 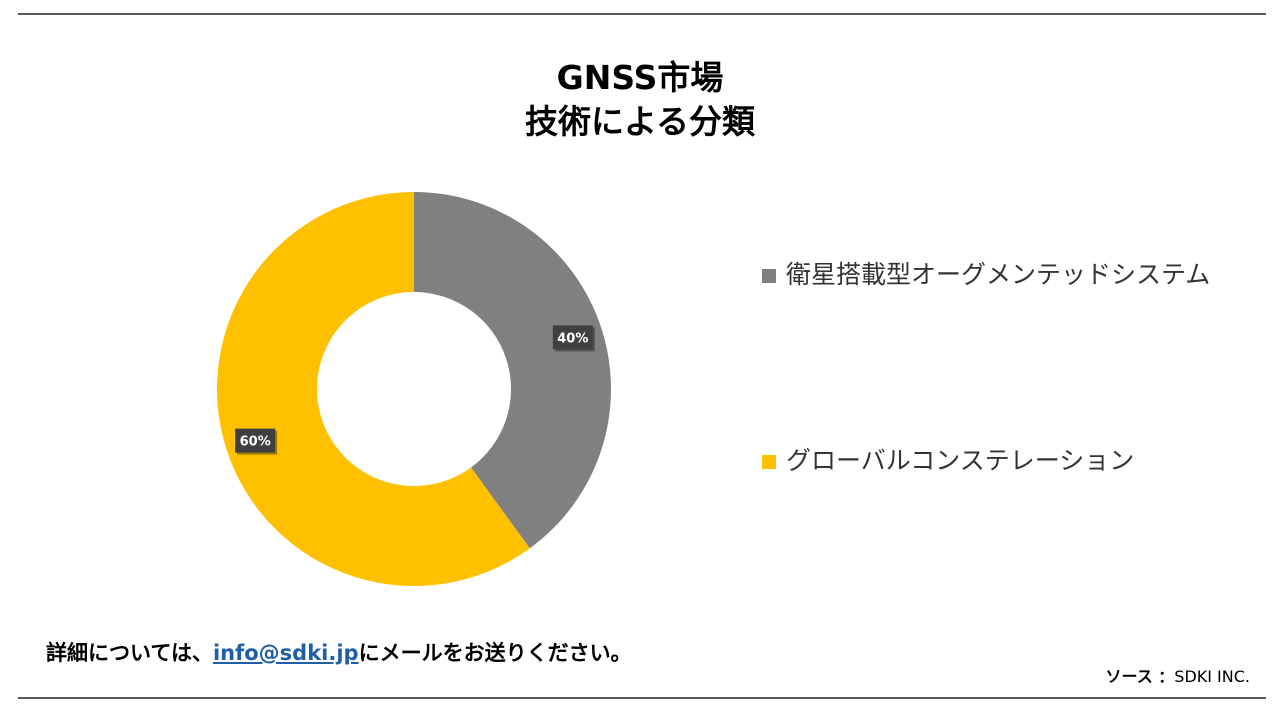 I want to click on legend-item-satellite-augmentation: 衛星搭載型オーグメンテッドシステム, so click(x=997, y=275).